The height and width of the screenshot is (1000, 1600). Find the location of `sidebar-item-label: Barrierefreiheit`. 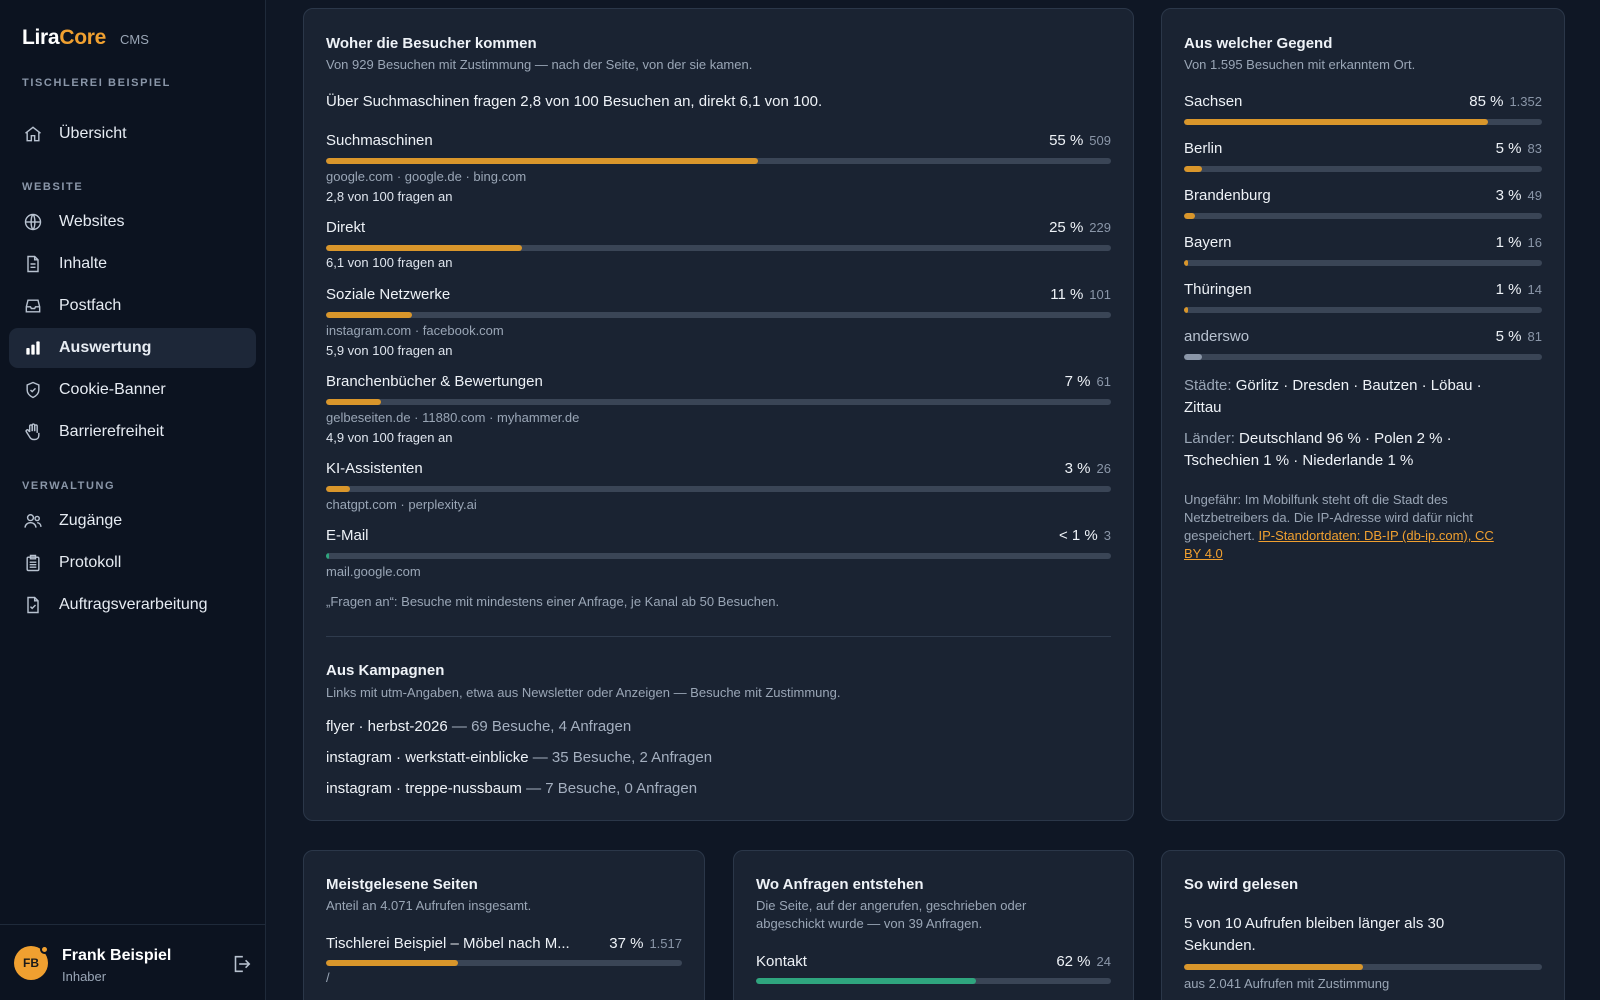

sidebar-item-label: Barrierefreiheit is located at coordinates (111, 431).